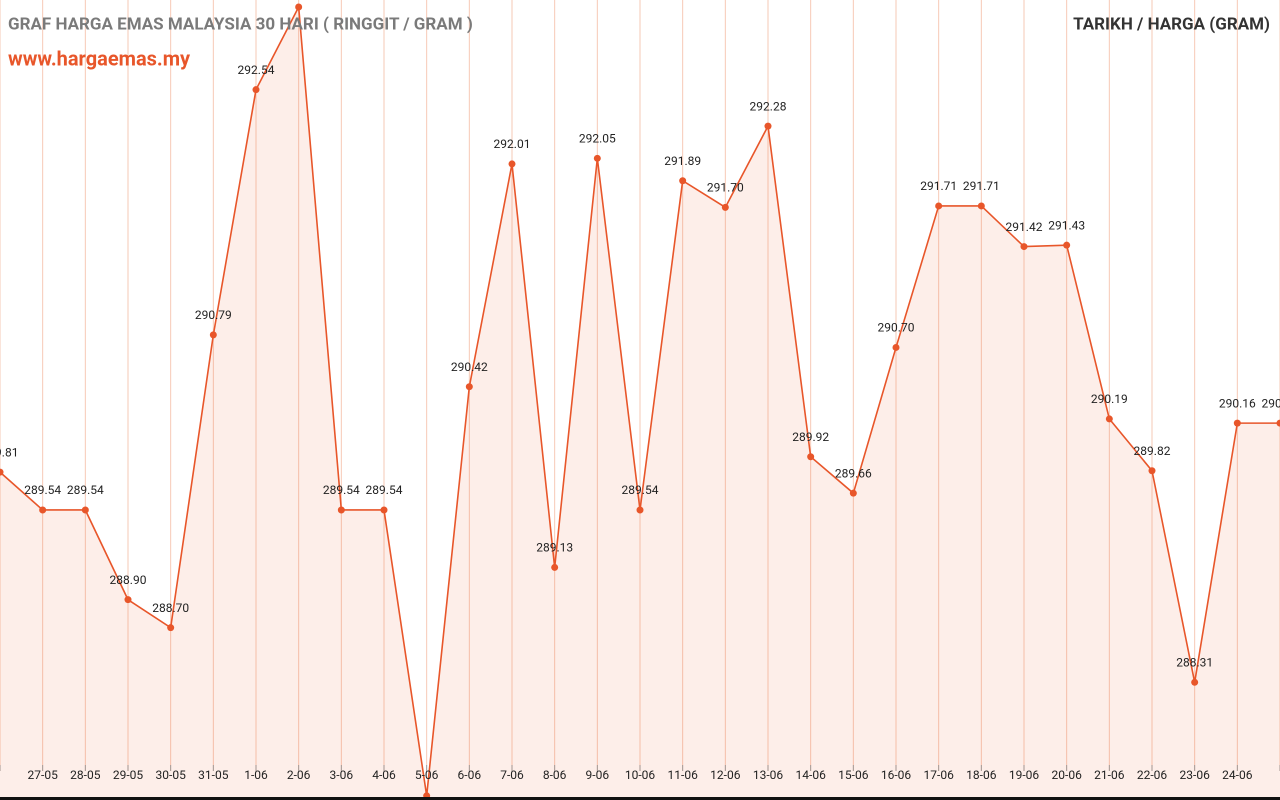 This screenshot has height=800, width=1280. Describe the element at coordinates (853, 775) in the screenshot. I see `x-tick-label: 15-06` at that location.